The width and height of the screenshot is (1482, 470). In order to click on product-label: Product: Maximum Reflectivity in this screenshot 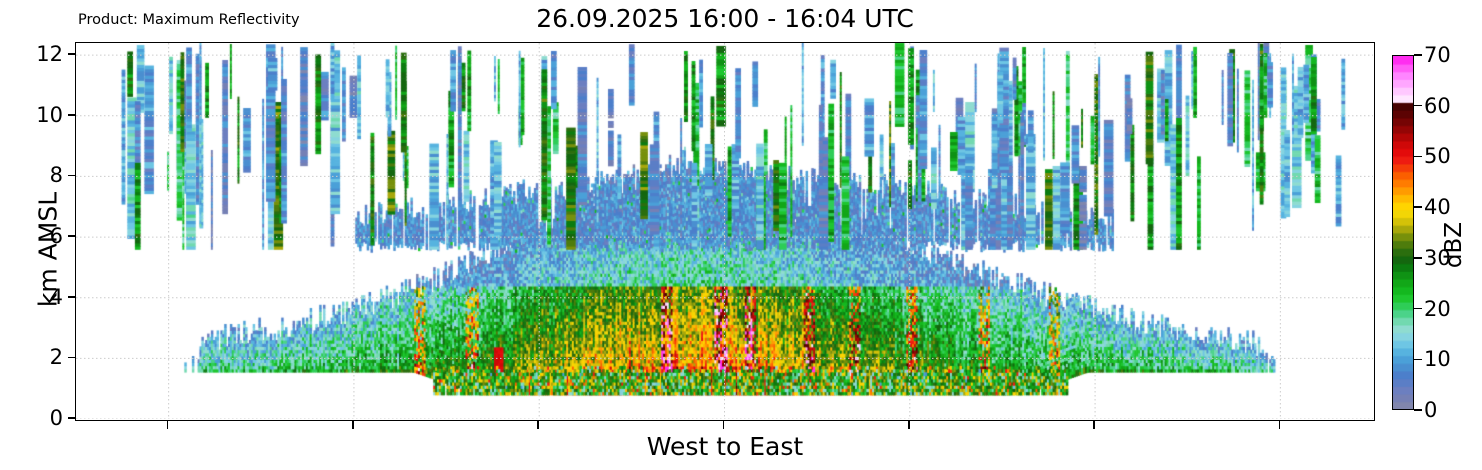, I will do `click(189, 20)`.